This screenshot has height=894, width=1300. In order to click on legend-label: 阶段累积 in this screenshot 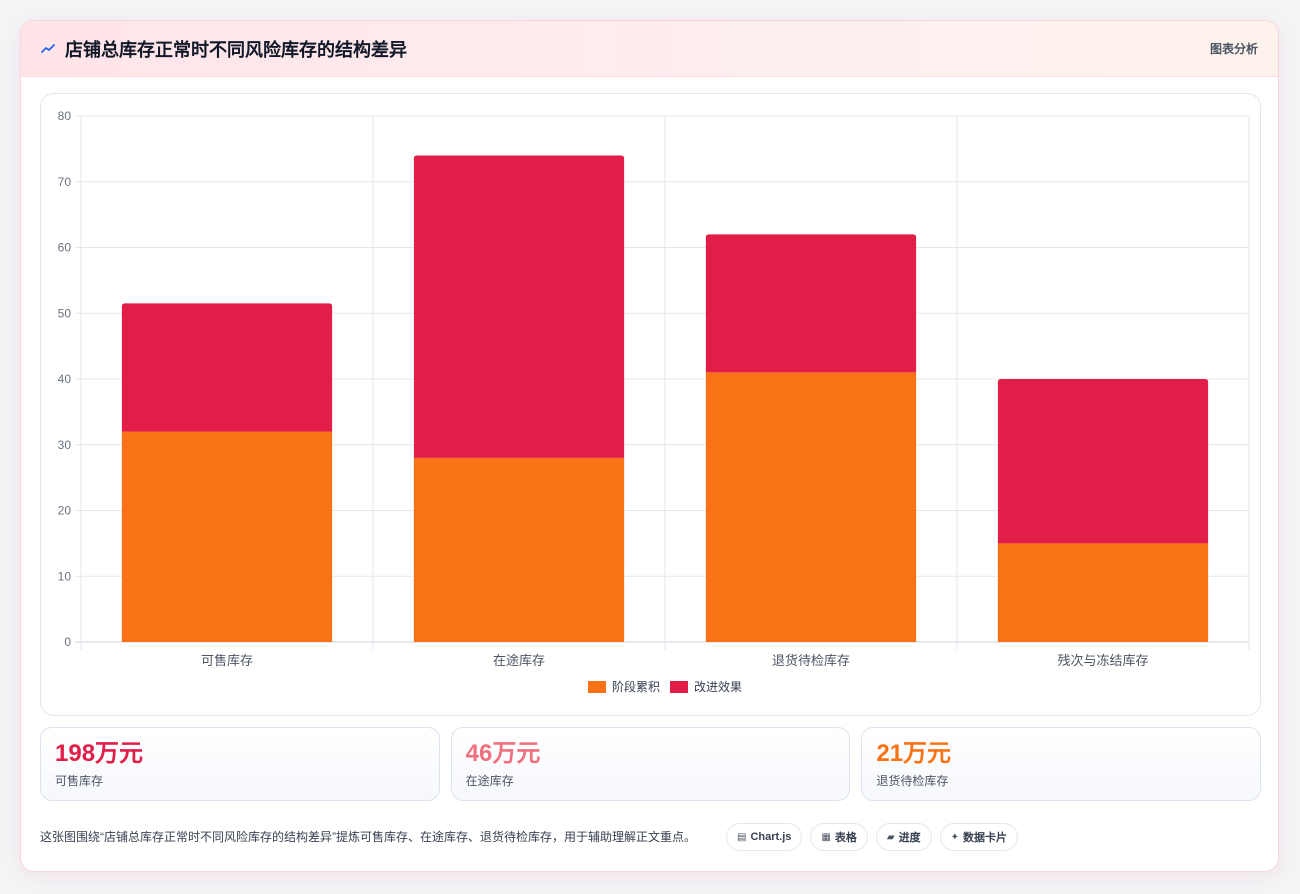, I will do `click(636, 686)`.